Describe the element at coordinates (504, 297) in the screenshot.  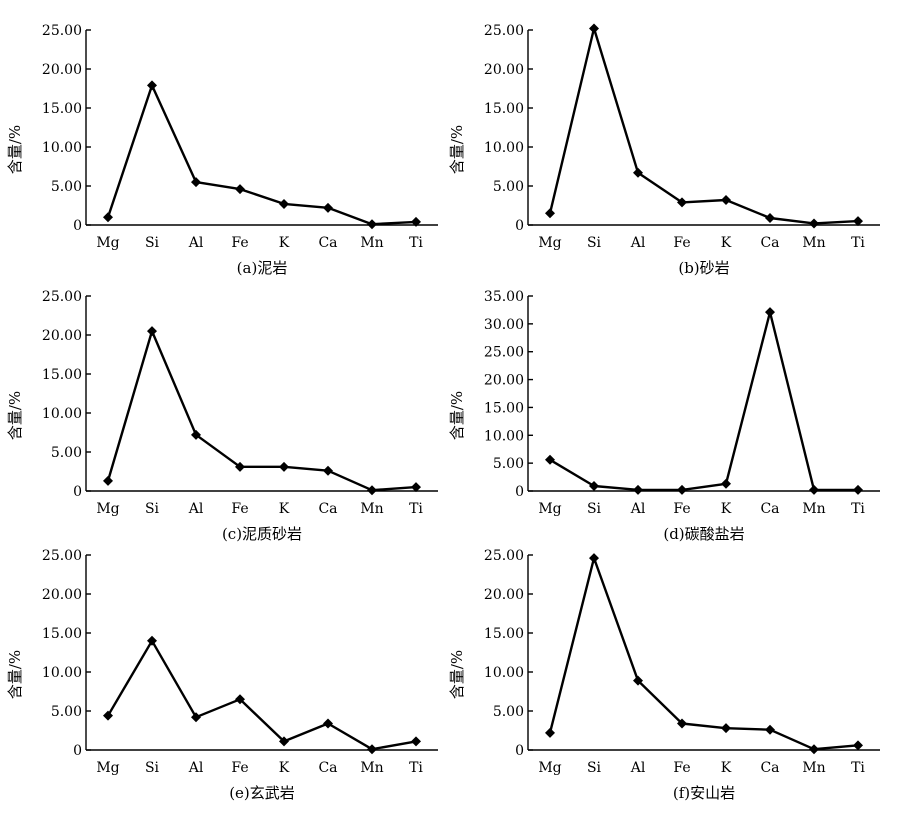
I see `y-tick-label: 35.00` at that location.